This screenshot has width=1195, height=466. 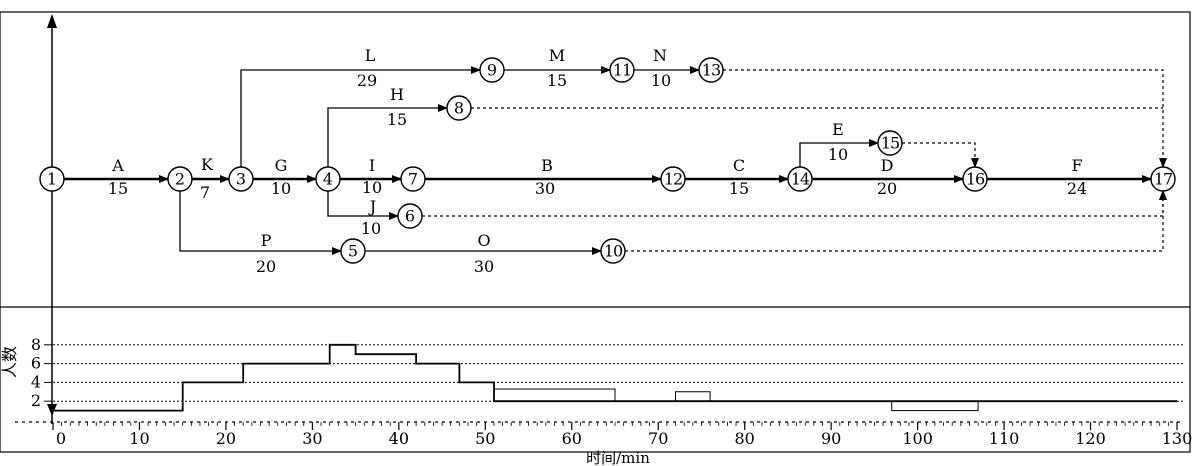 I want to click on node-label: 7, so click(x=413, y=179).